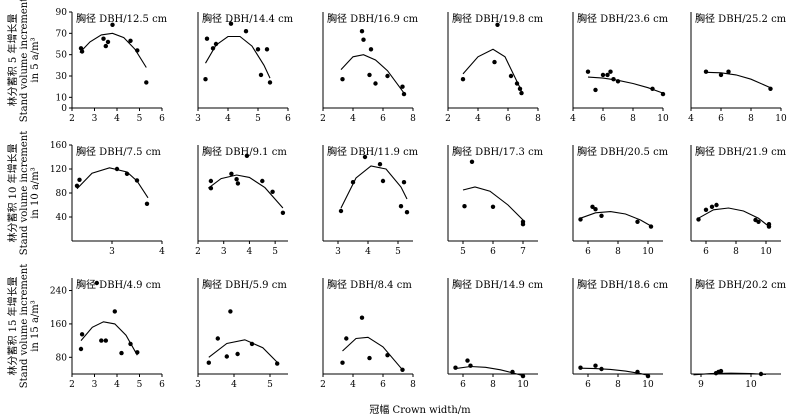 This screenshot has width=800, height=420. Describe the element at coordinates (620, 334) in the screenshot. I see `chart-panel: 6 8 10 胸径 DBH/18.6 cm` at that location.